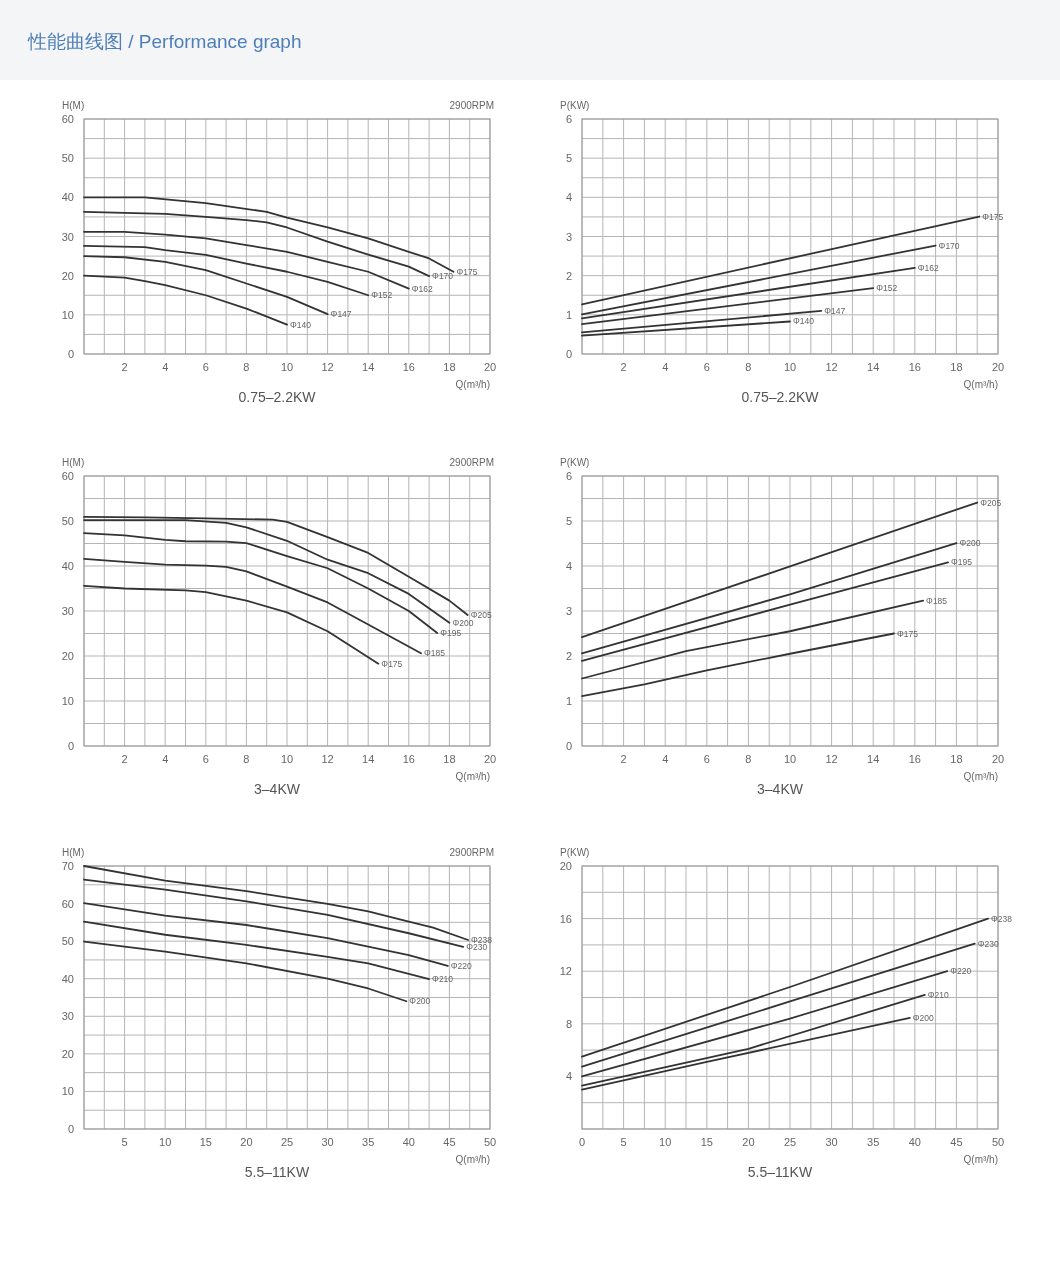 This screenshot has height=1266, width=1060. Describe the element at coordinates (988, 943) in the screenshot. I see `series-label: Φ230` at that location.